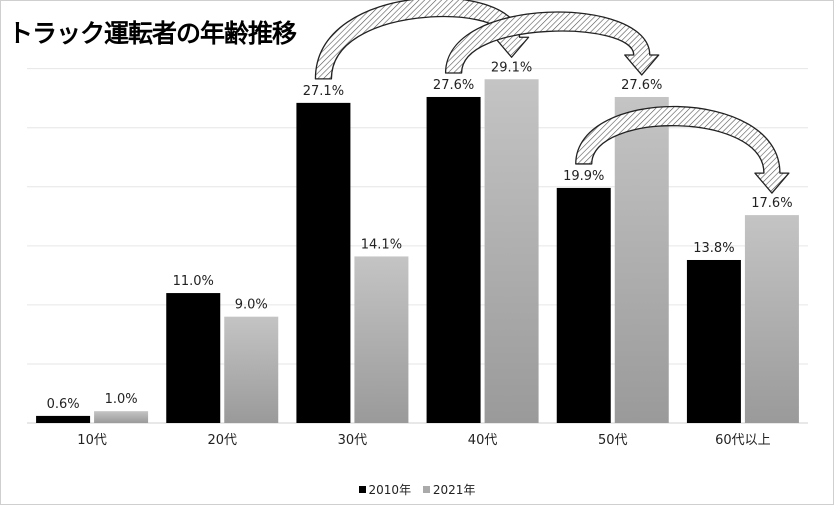 The width and height of the screenshot is (834, 505). I want to click on shift-arrow-30代, so click(422, 40).